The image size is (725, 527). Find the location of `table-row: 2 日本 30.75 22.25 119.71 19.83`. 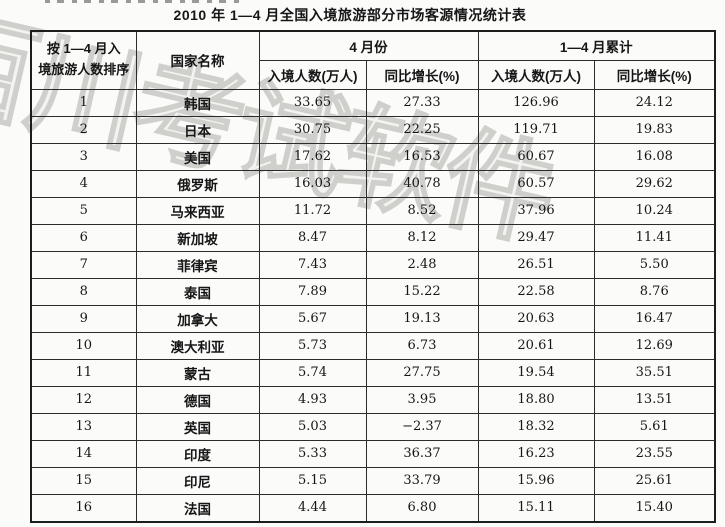

table-row: 2 日本 30.75 22.25 119.71 19.83 is located at coordinates (373, 129).